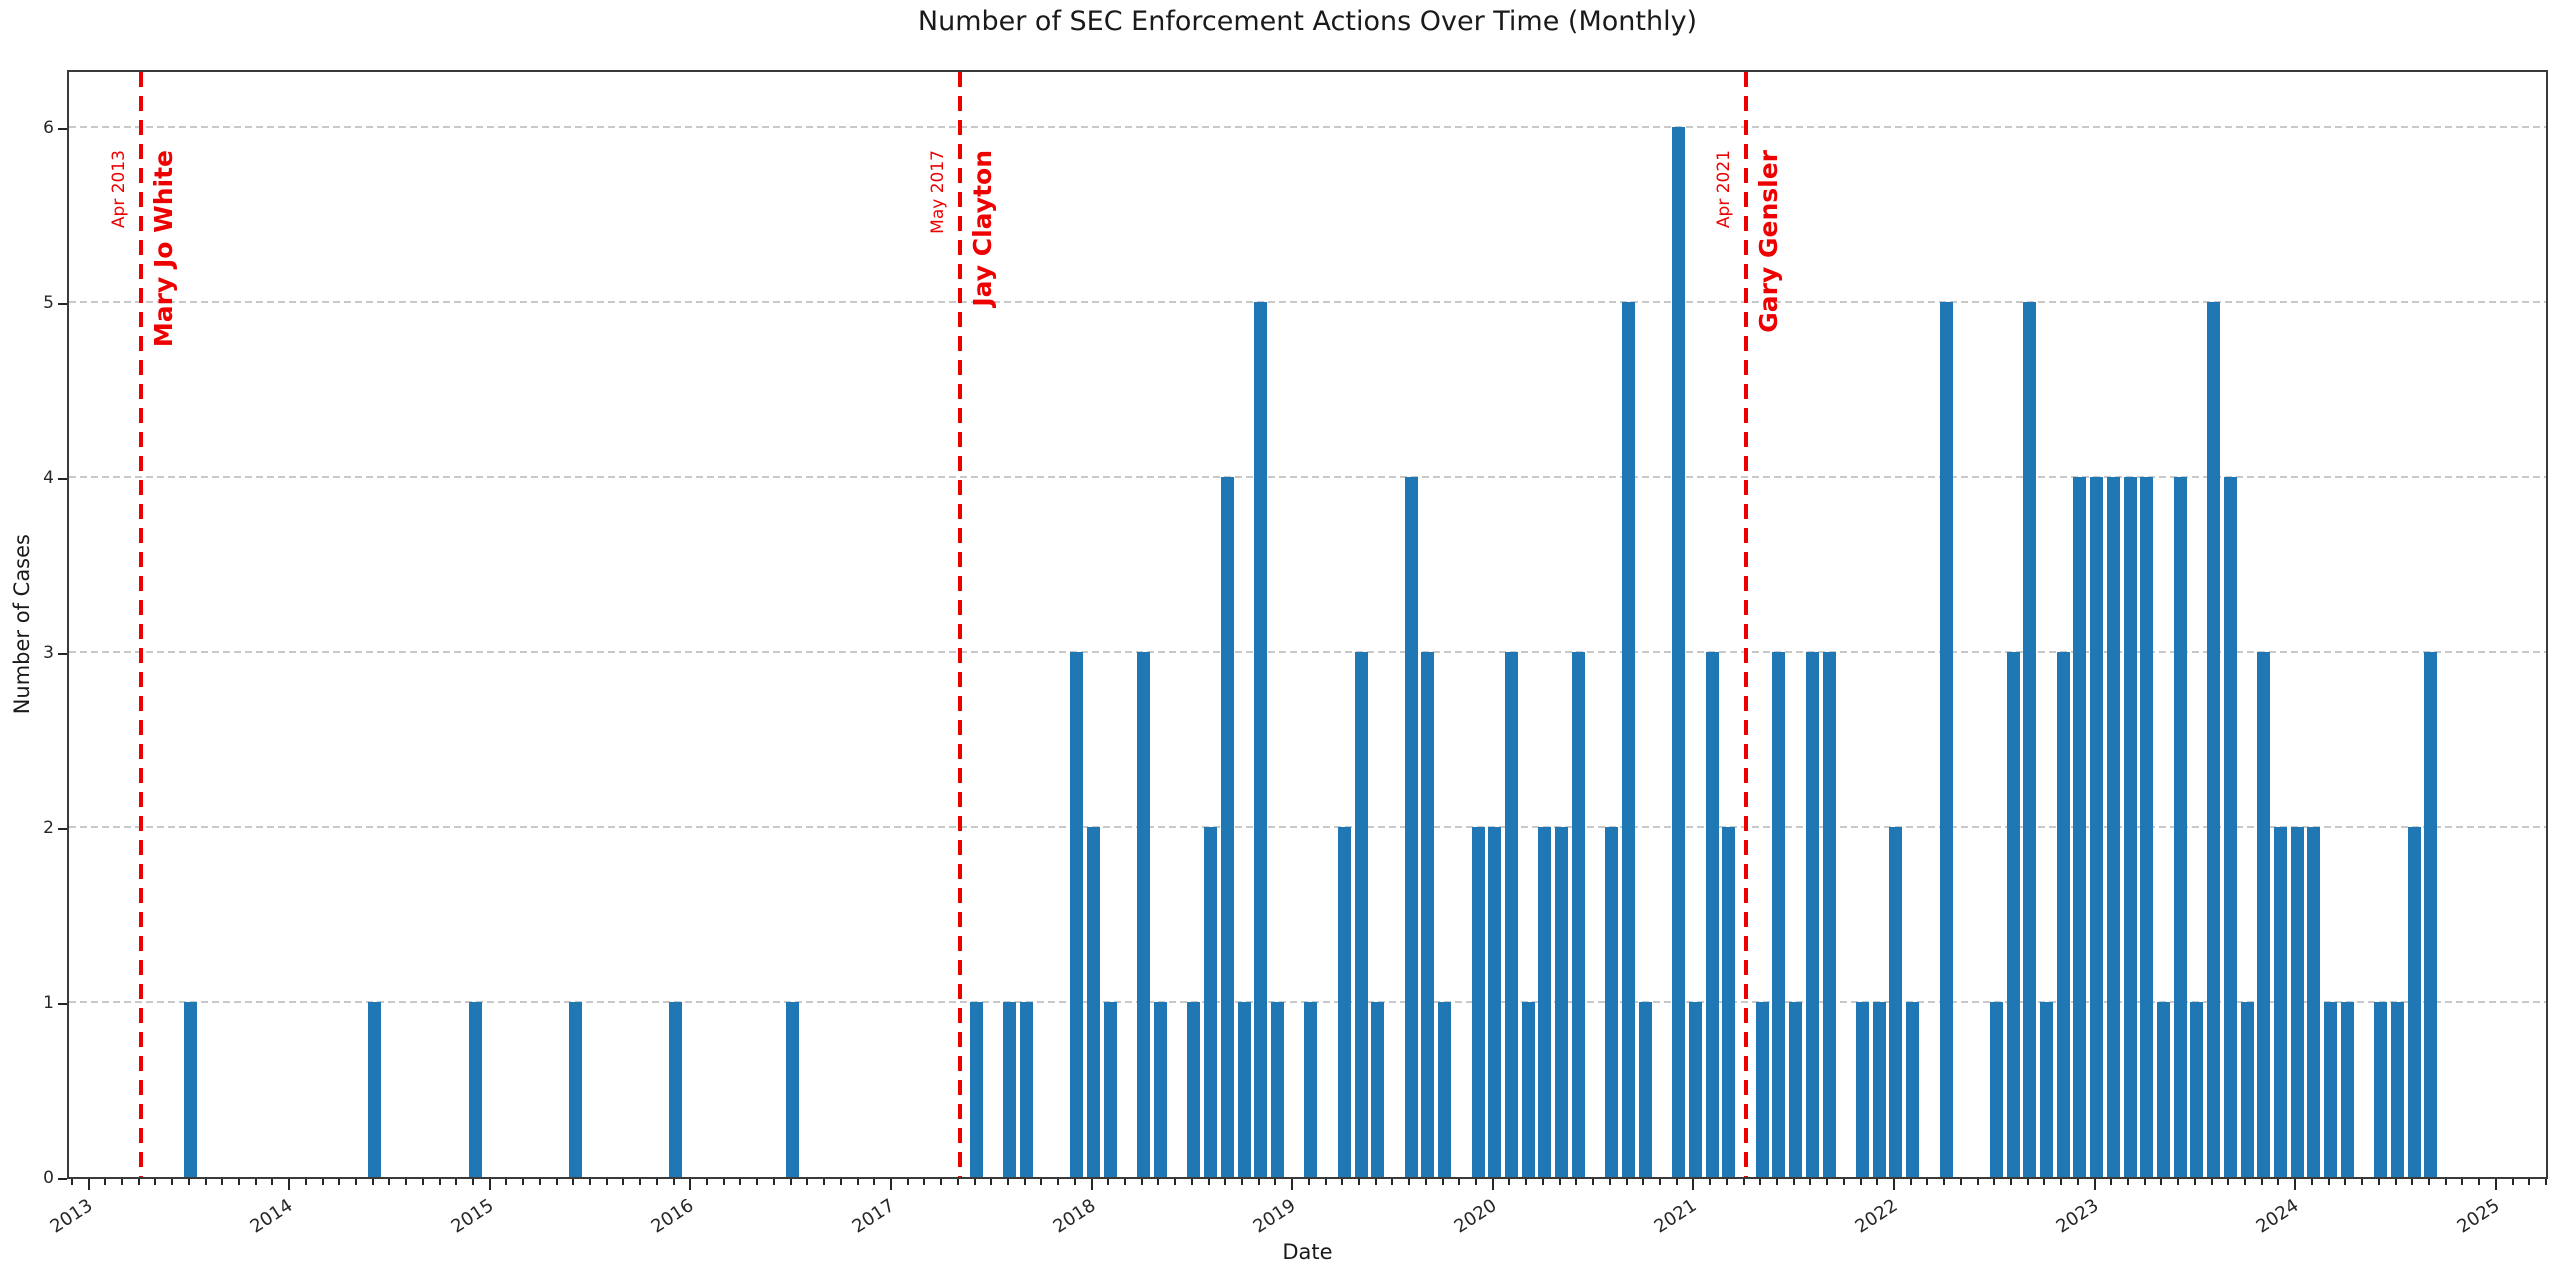 The image size is (2560, 1278). What do you see at coordinates (1074, 1216) in the screenshot?
I see `x-tick-label-2018: 2018` at bounding box center [1074, 1216].